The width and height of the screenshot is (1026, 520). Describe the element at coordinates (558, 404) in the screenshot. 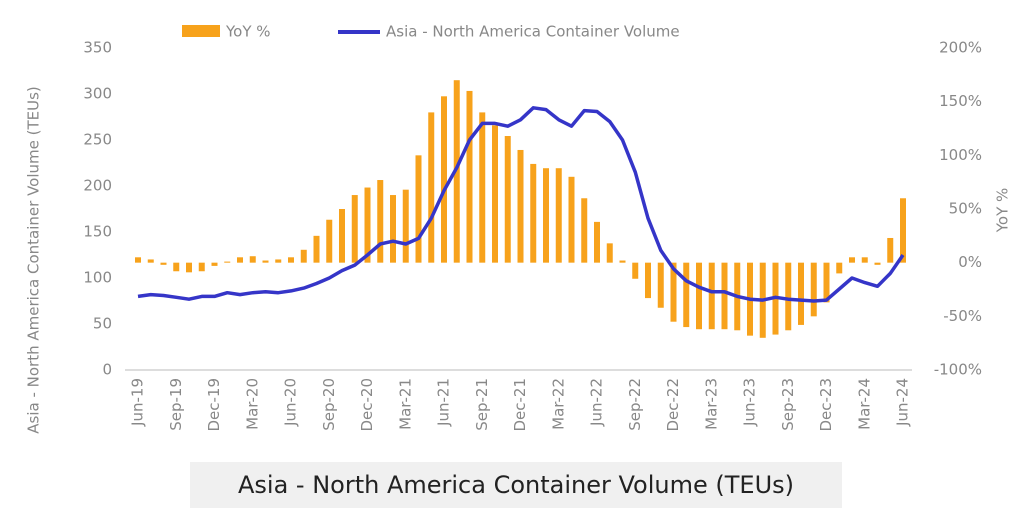

I see `x-tick-label: Mar-22` at that location.